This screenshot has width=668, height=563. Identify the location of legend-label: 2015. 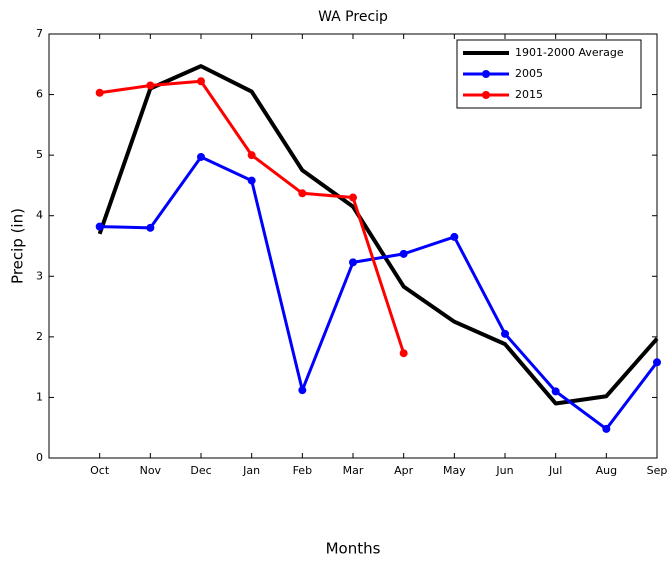
(529, 94).